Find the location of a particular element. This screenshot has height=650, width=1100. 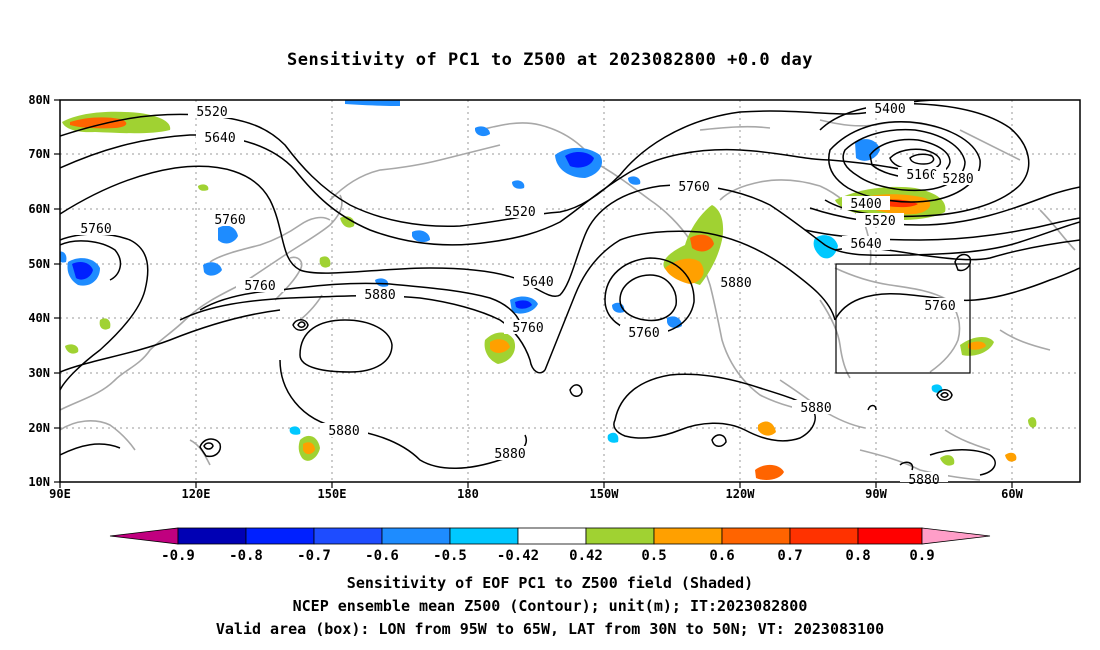

lon-label: 180 is located at coordinates (468, 493).